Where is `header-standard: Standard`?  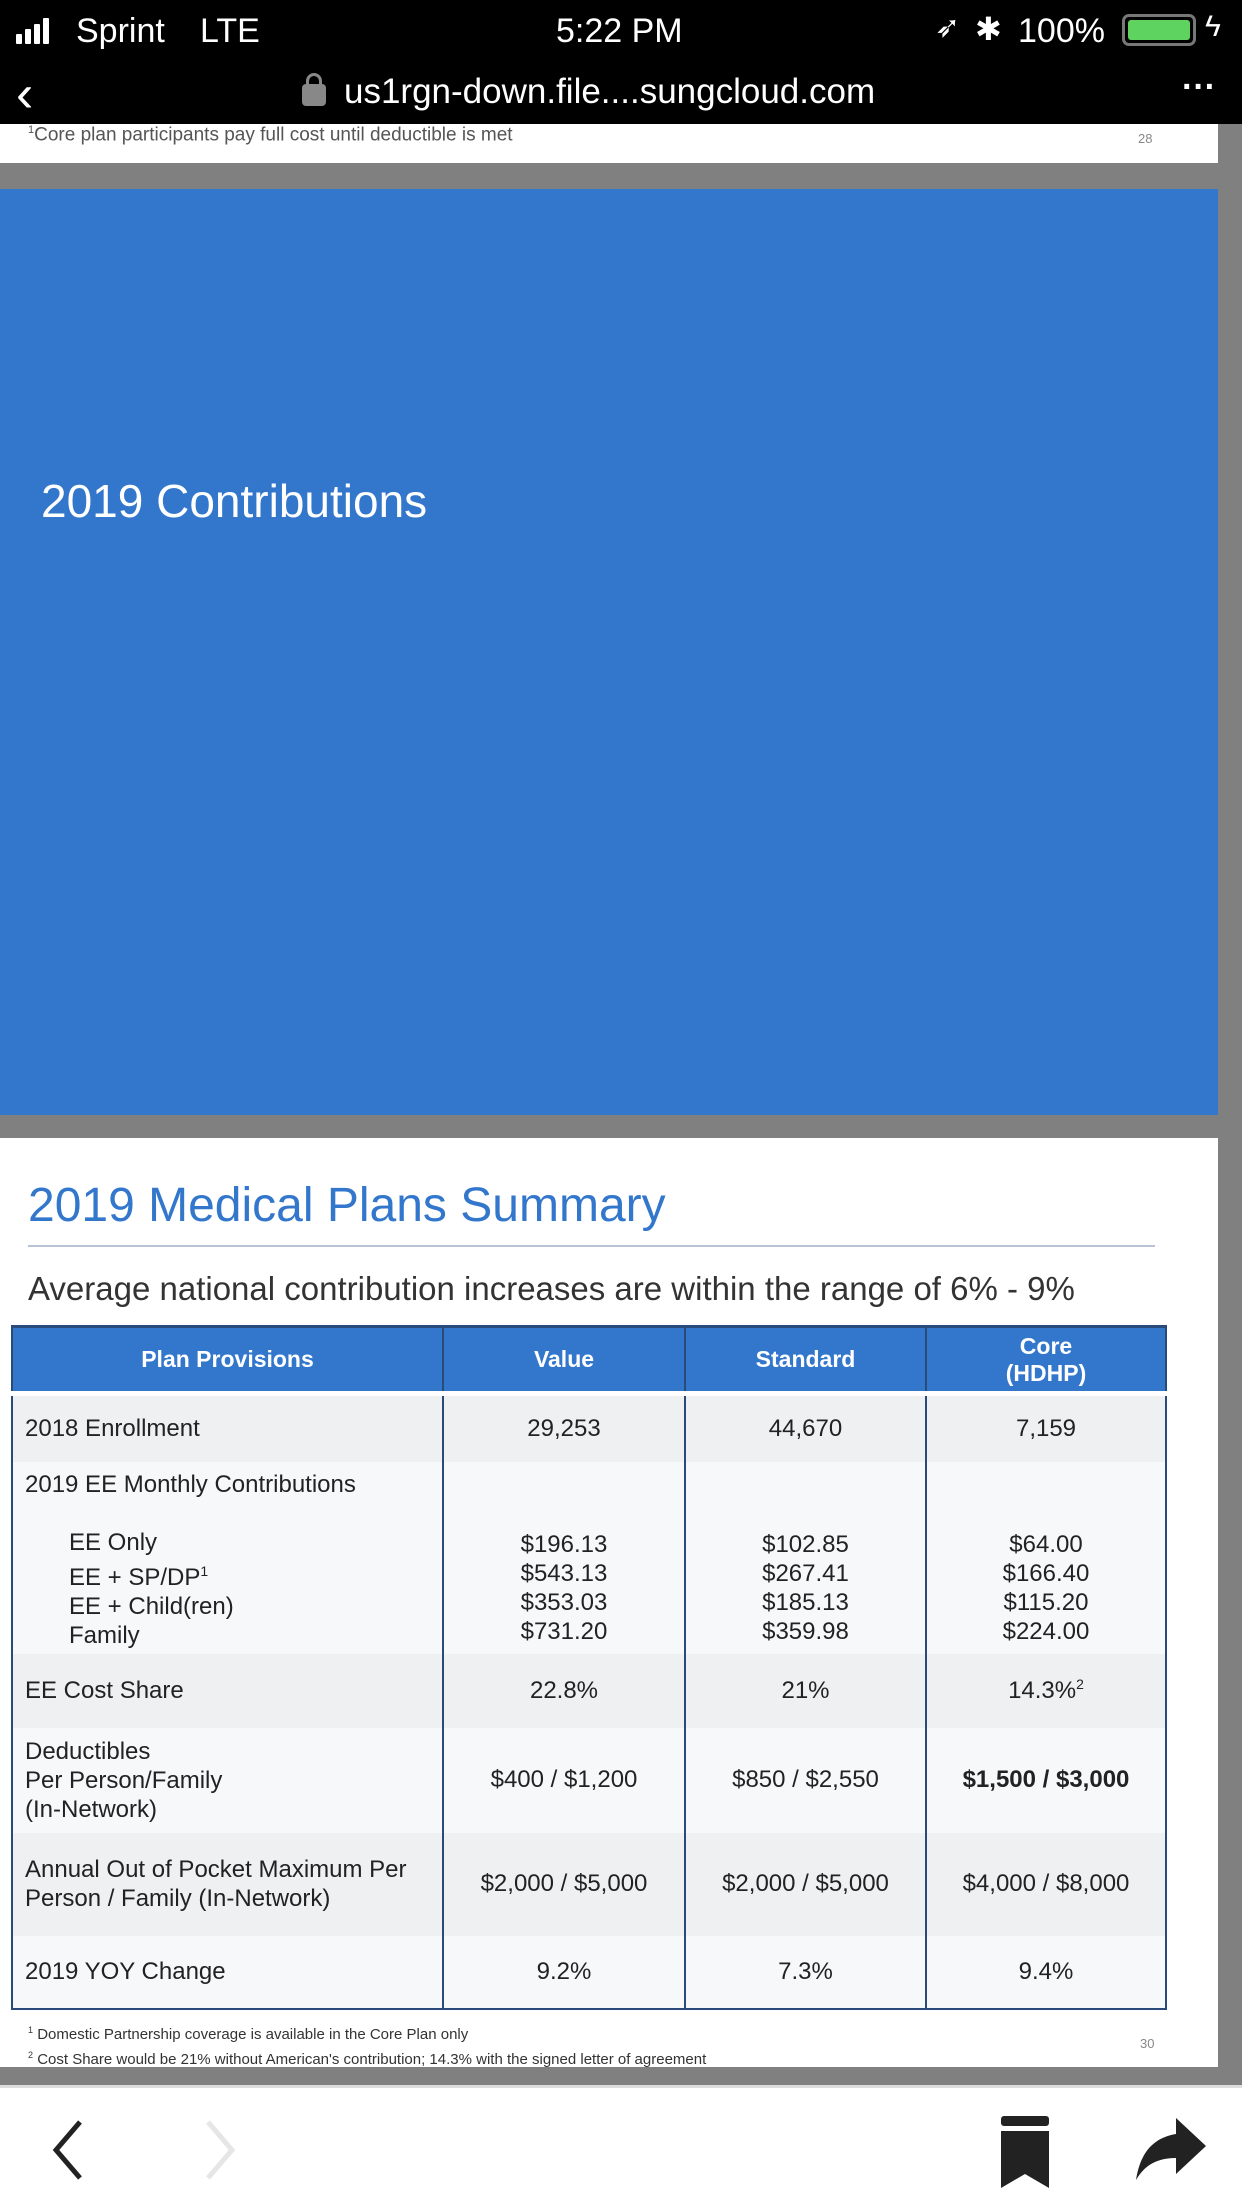 header-standard: Standard is located at coordinates (806, 1360).